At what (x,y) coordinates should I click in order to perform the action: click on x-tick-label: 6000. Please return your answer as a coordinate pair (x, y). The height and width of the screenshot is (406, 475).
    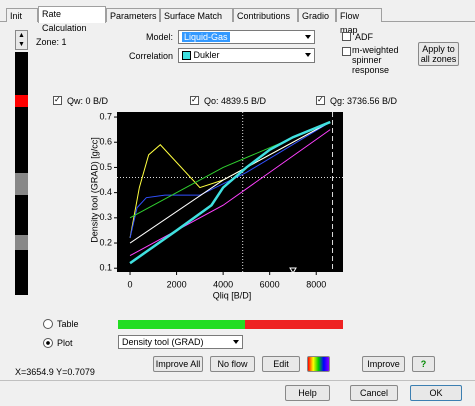
    Looking at the image, I should click on (270, 284).